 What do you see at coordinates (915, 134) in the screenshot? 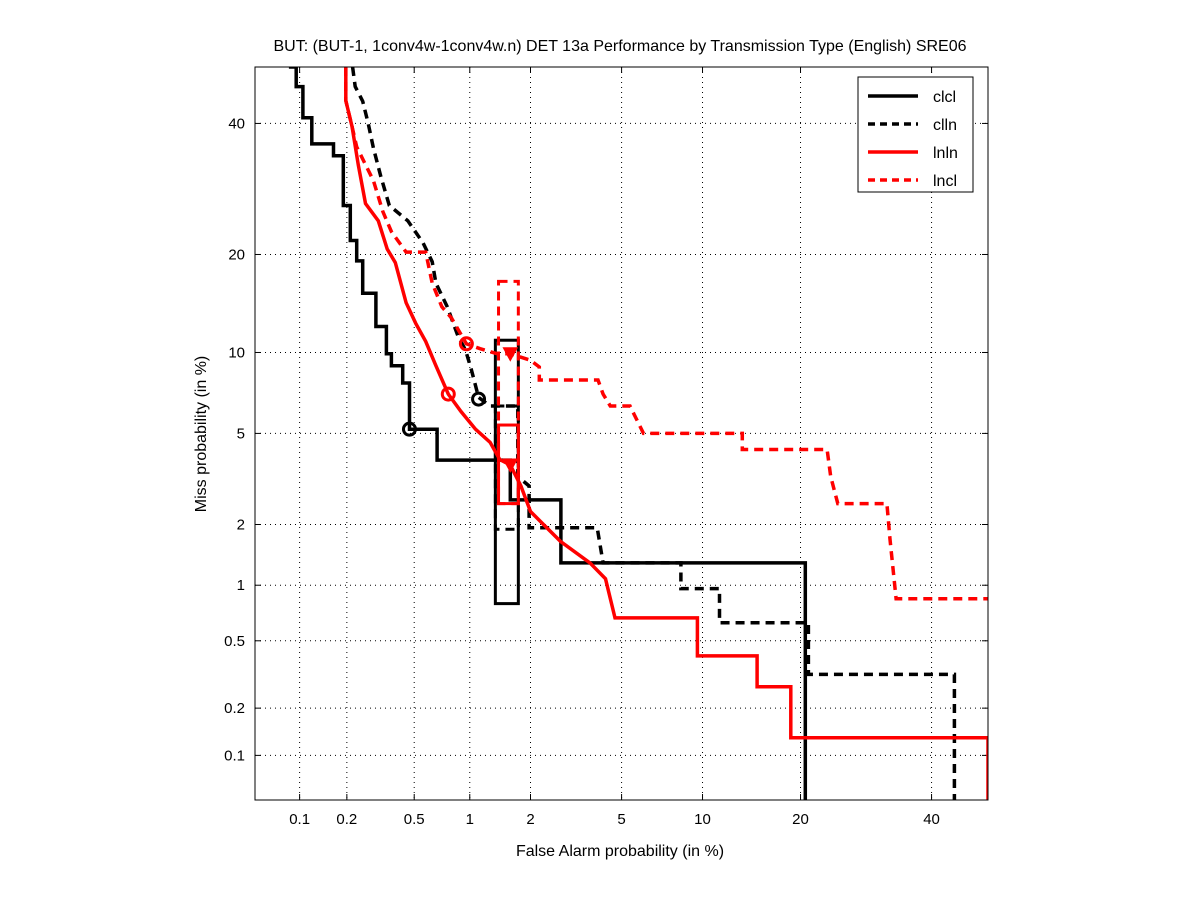
I see `legend: clcl clln lnln lncl` at bounding box center [915, 134].